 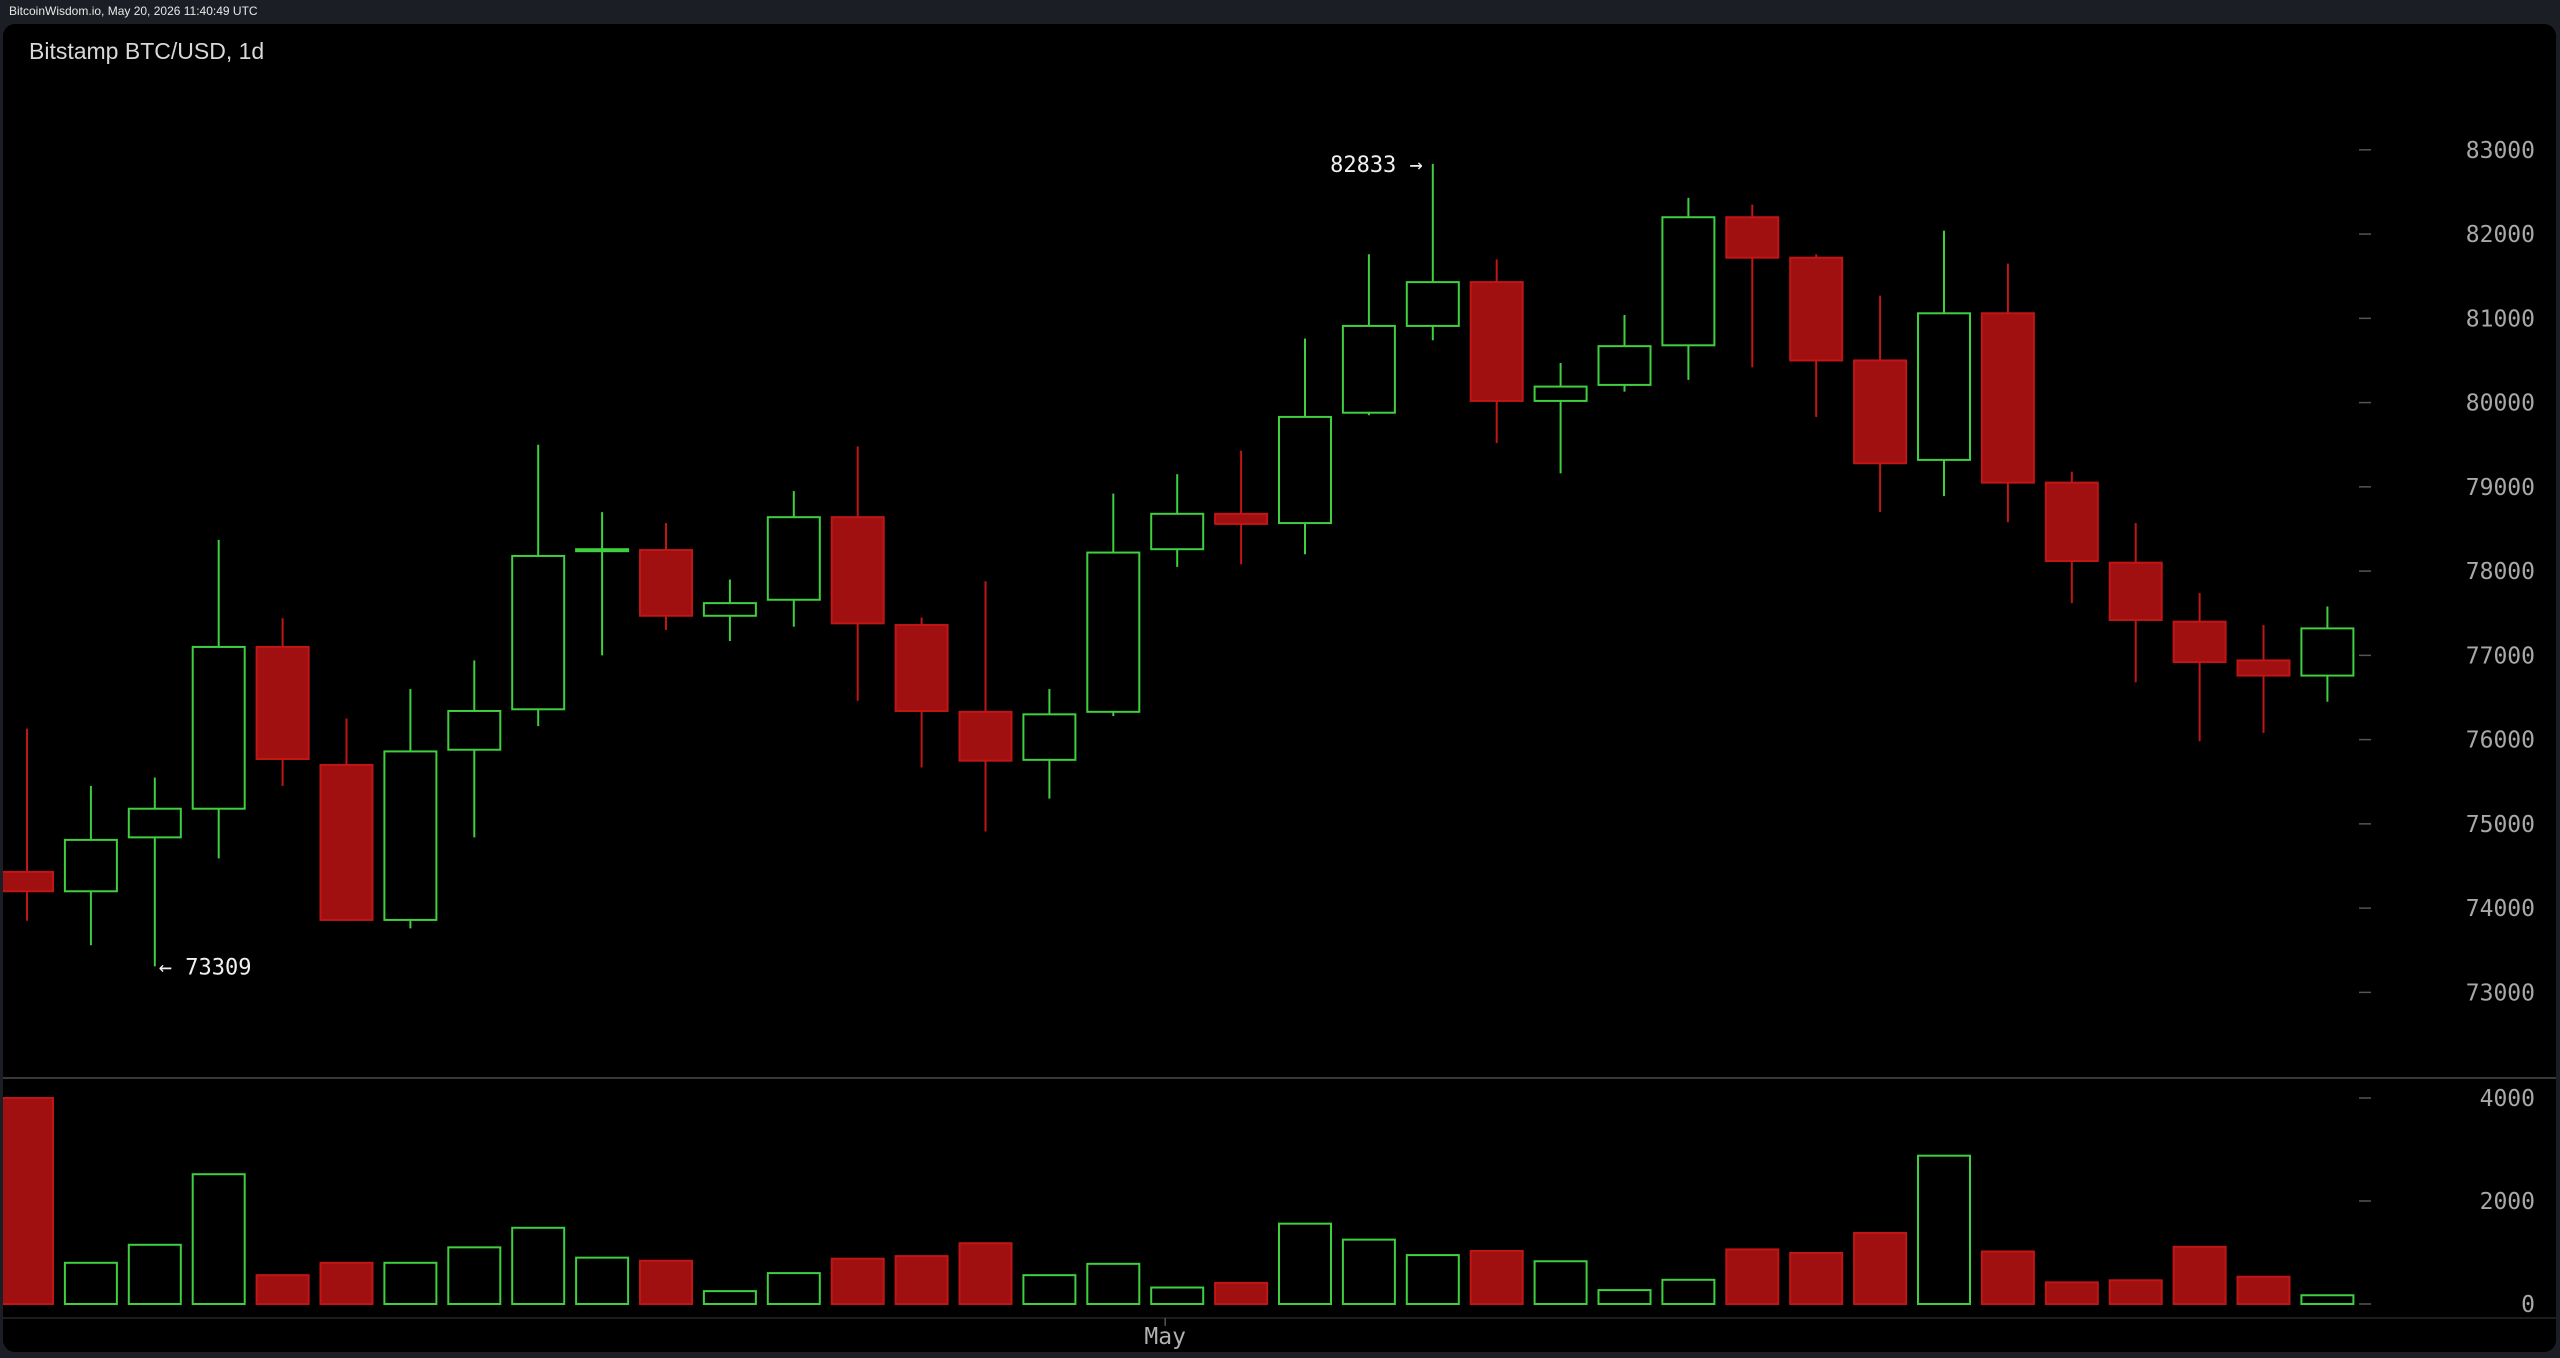 I want to click on price-tick-label: 81000, so click(x=2500, y=319).